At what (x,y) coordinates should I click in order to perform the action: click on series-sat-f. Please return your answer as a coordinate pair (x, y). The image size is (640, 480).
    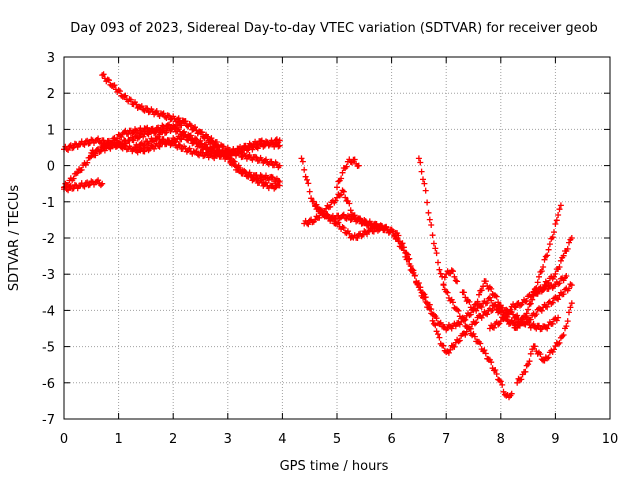
    Looking at the image, I should click on (207, 147).